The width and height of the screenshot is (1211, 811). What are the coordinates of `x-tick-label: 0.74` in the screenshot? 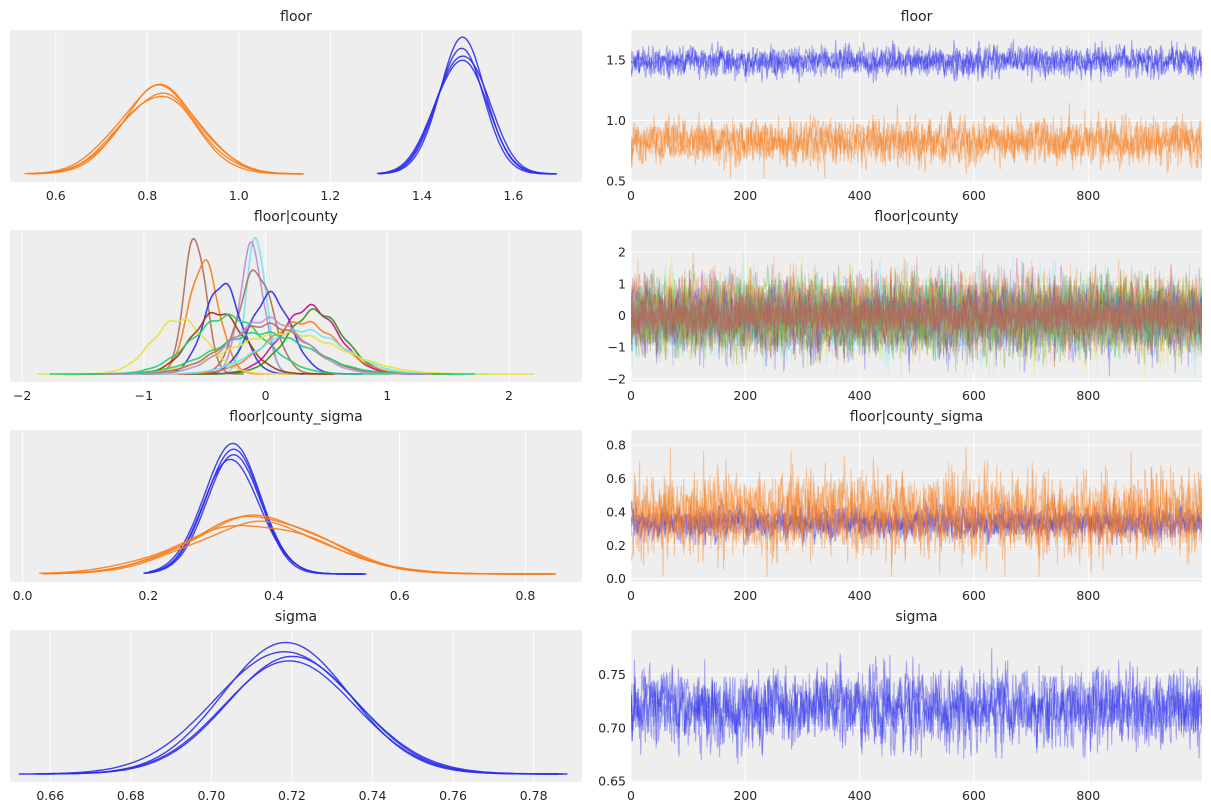 It's located at (373, 795).